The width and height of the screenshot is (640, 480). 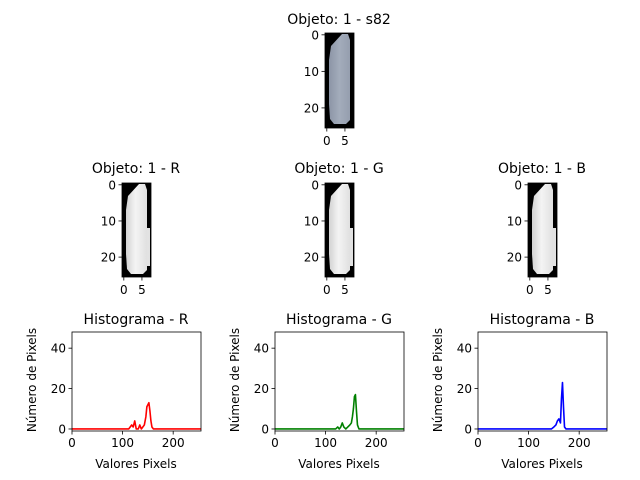 What do you see at coordinates (311, 258) in the screenshot?
I see `g-image-ytick-label: 20` at bounding box center [311, 258].